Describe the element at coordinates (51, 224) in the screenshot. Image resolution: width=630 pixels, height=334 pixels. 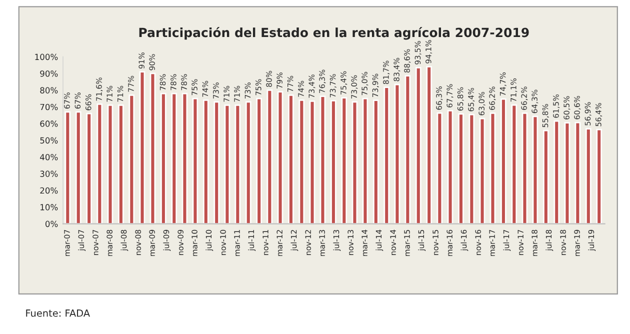
I see `y-tick-label: 0%` at that location.